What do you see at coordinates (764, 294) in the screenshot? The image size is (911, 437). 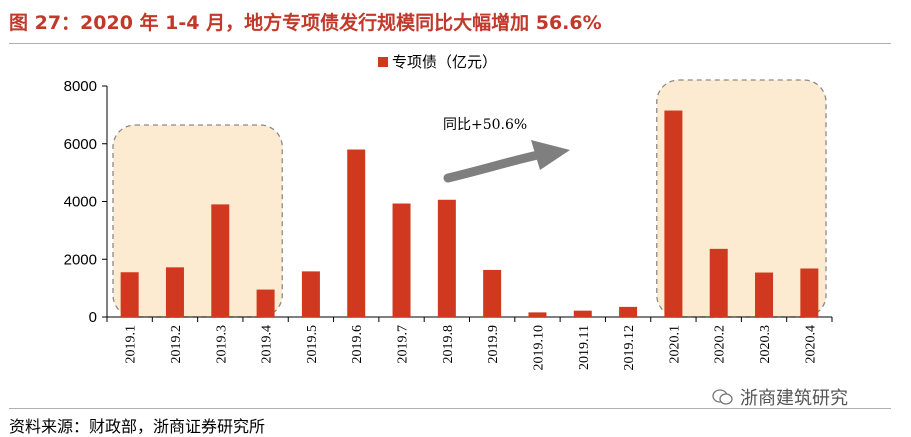 I see `bar-2020.3` at bounding box center [764, 294].